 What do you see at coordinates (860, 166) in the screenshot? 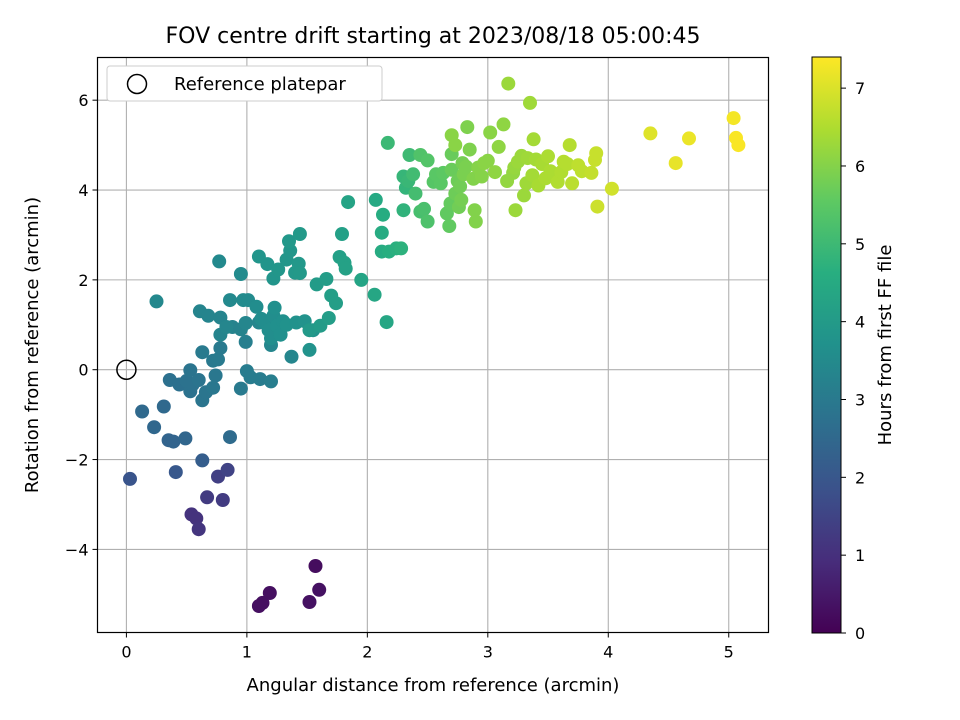
I see `colorbar-tick-label: 6` at bounding box center [860, 166].